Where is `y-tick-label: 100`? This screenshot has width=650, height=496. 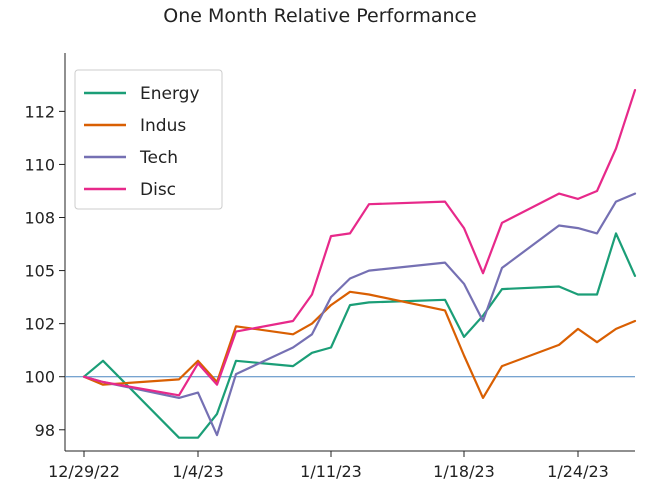
y-tick-label: 100 is located at coordinates (39, 377).